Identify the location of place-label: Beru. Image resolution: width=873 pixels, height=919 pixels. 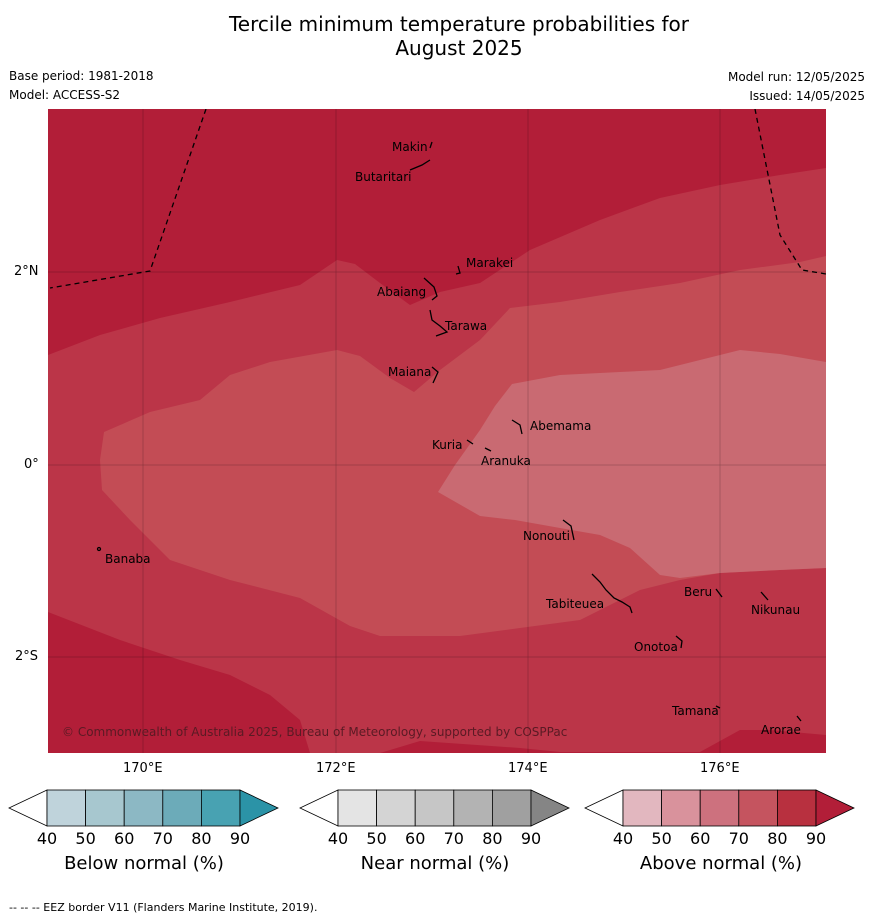
(698, 592).